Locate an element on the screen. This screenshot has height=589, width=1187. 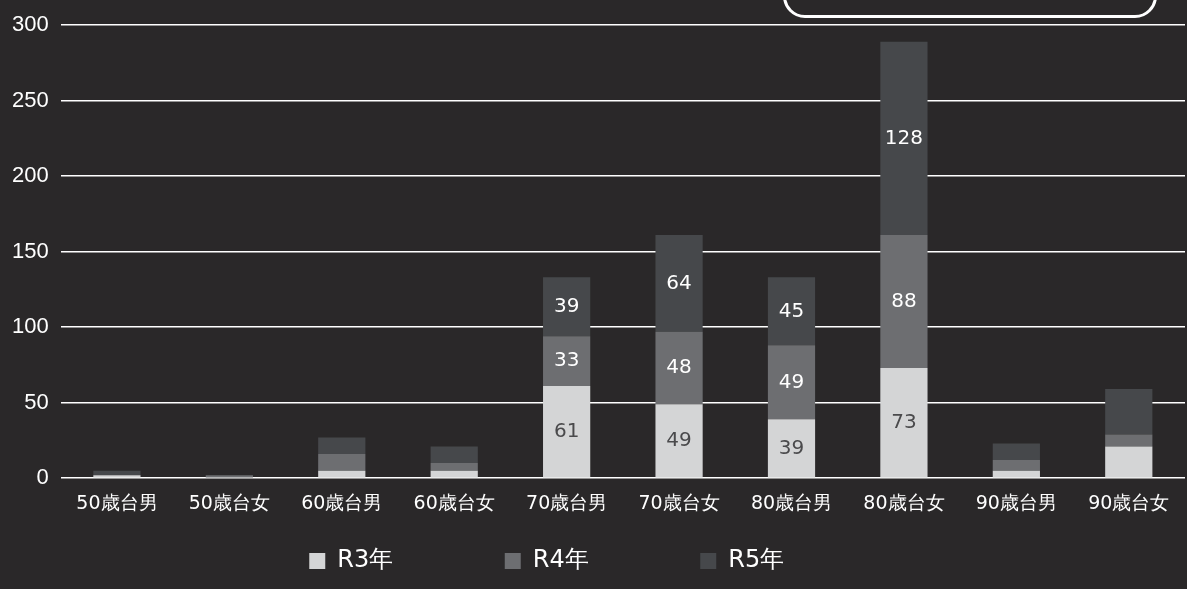
data-label: 88 is located at coordinates (904, 299).